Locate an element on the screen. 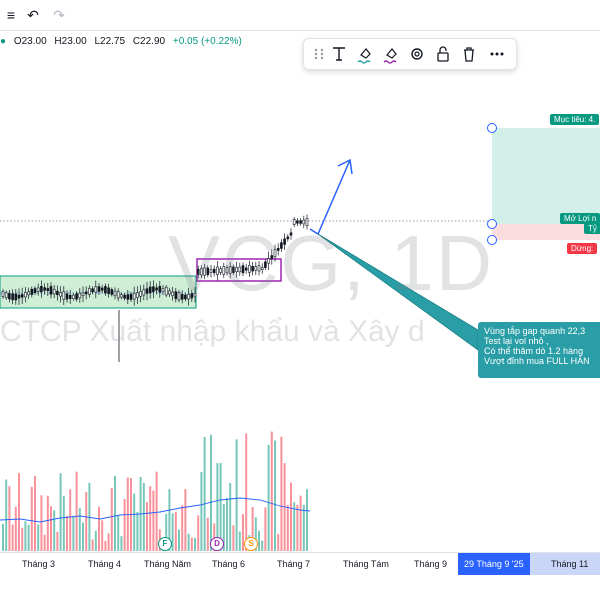 This screenshot has height=600, width=600. more-options-icon is located at coordinates (497, 54).